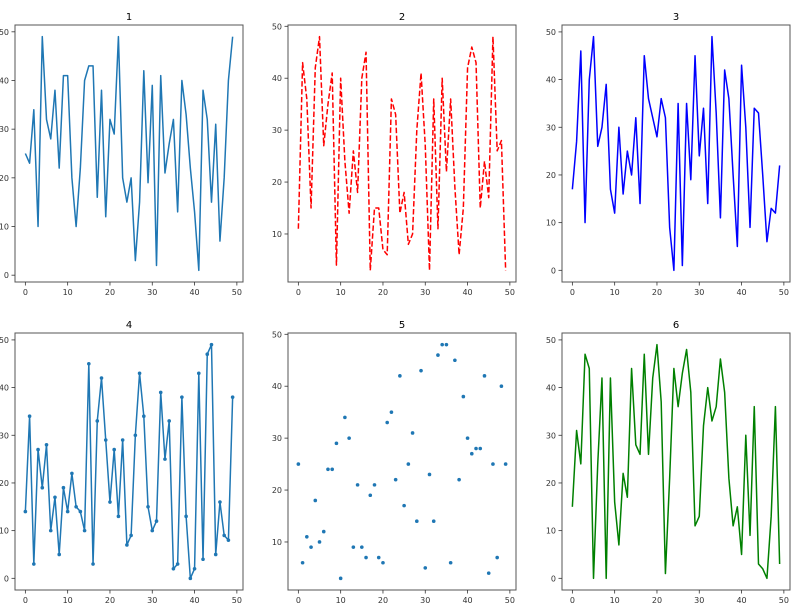 The width and height of the screenshot is (800, 611). What do you see at coordinates (402, 17) in the screenshot?
I see `subplot-title: 2` at bounding box center [402, 17].